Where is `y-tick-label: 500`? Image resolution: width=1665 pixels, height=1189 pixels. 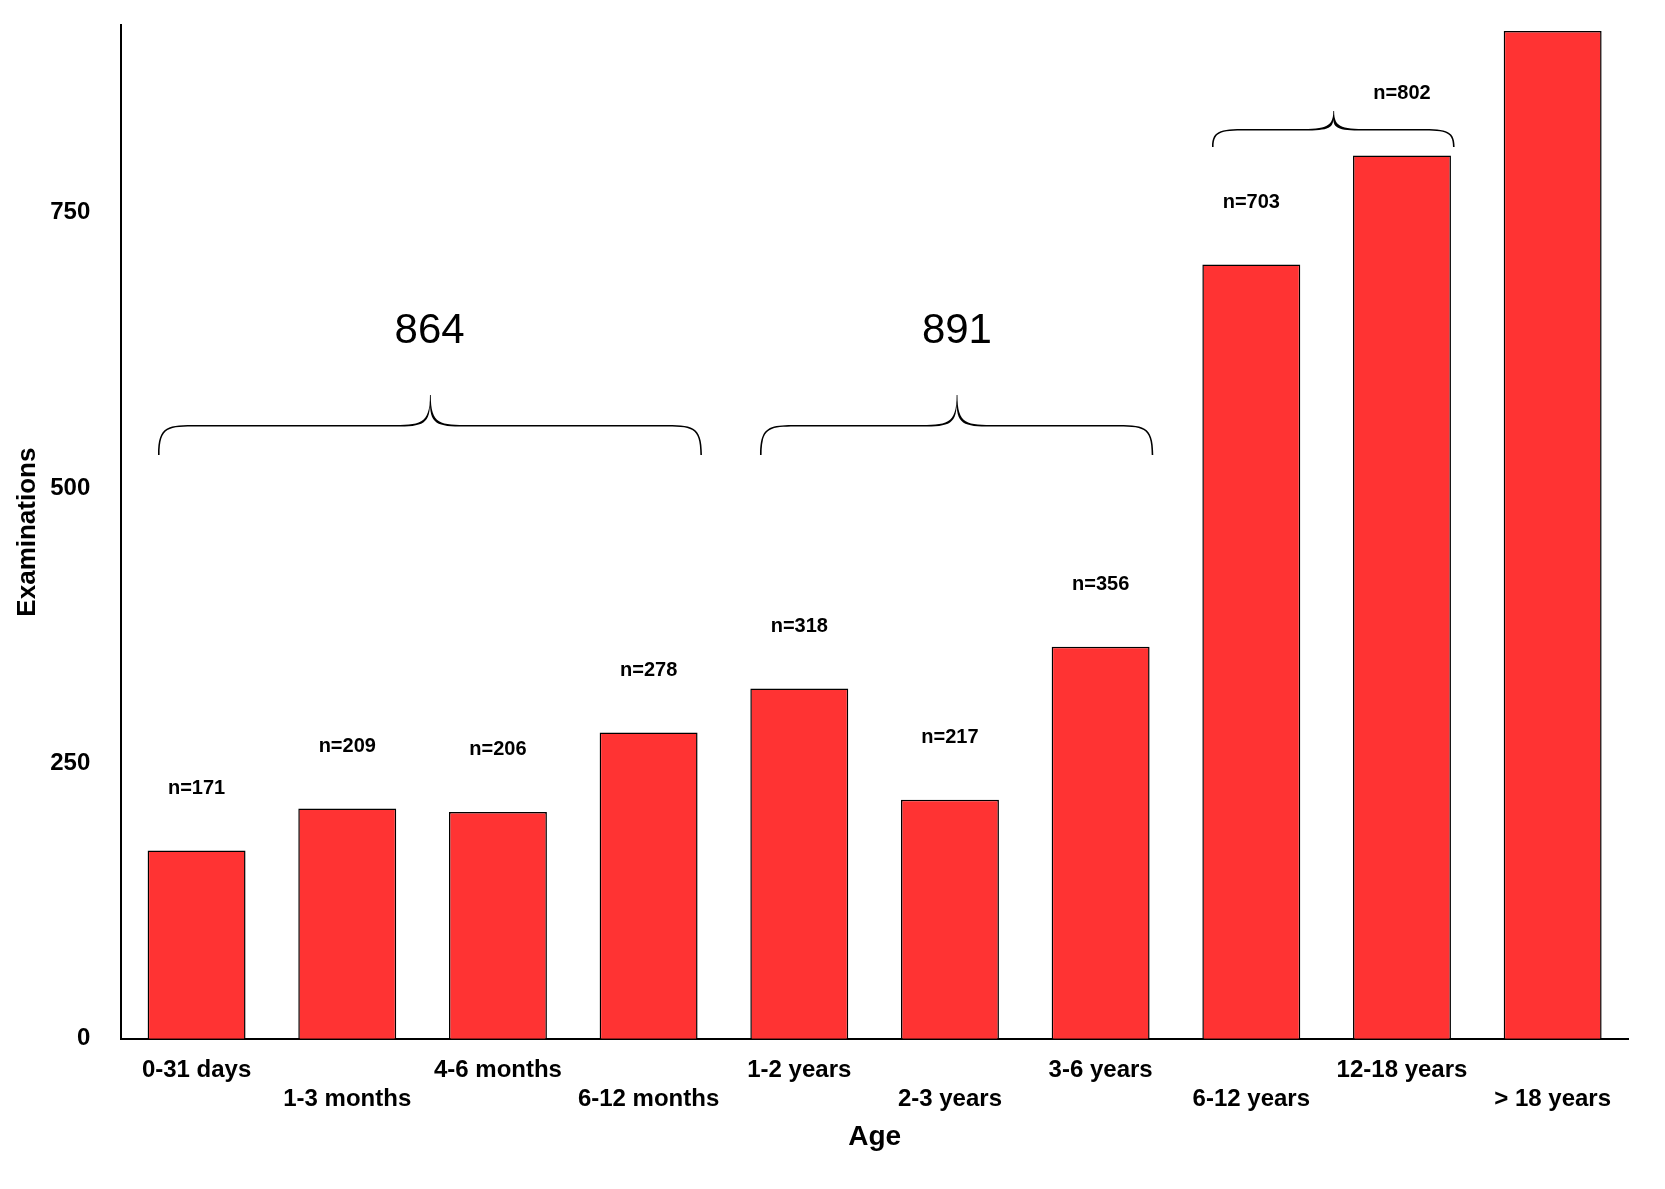 y-tick-label: 500 is located at coordinates (70, 486).